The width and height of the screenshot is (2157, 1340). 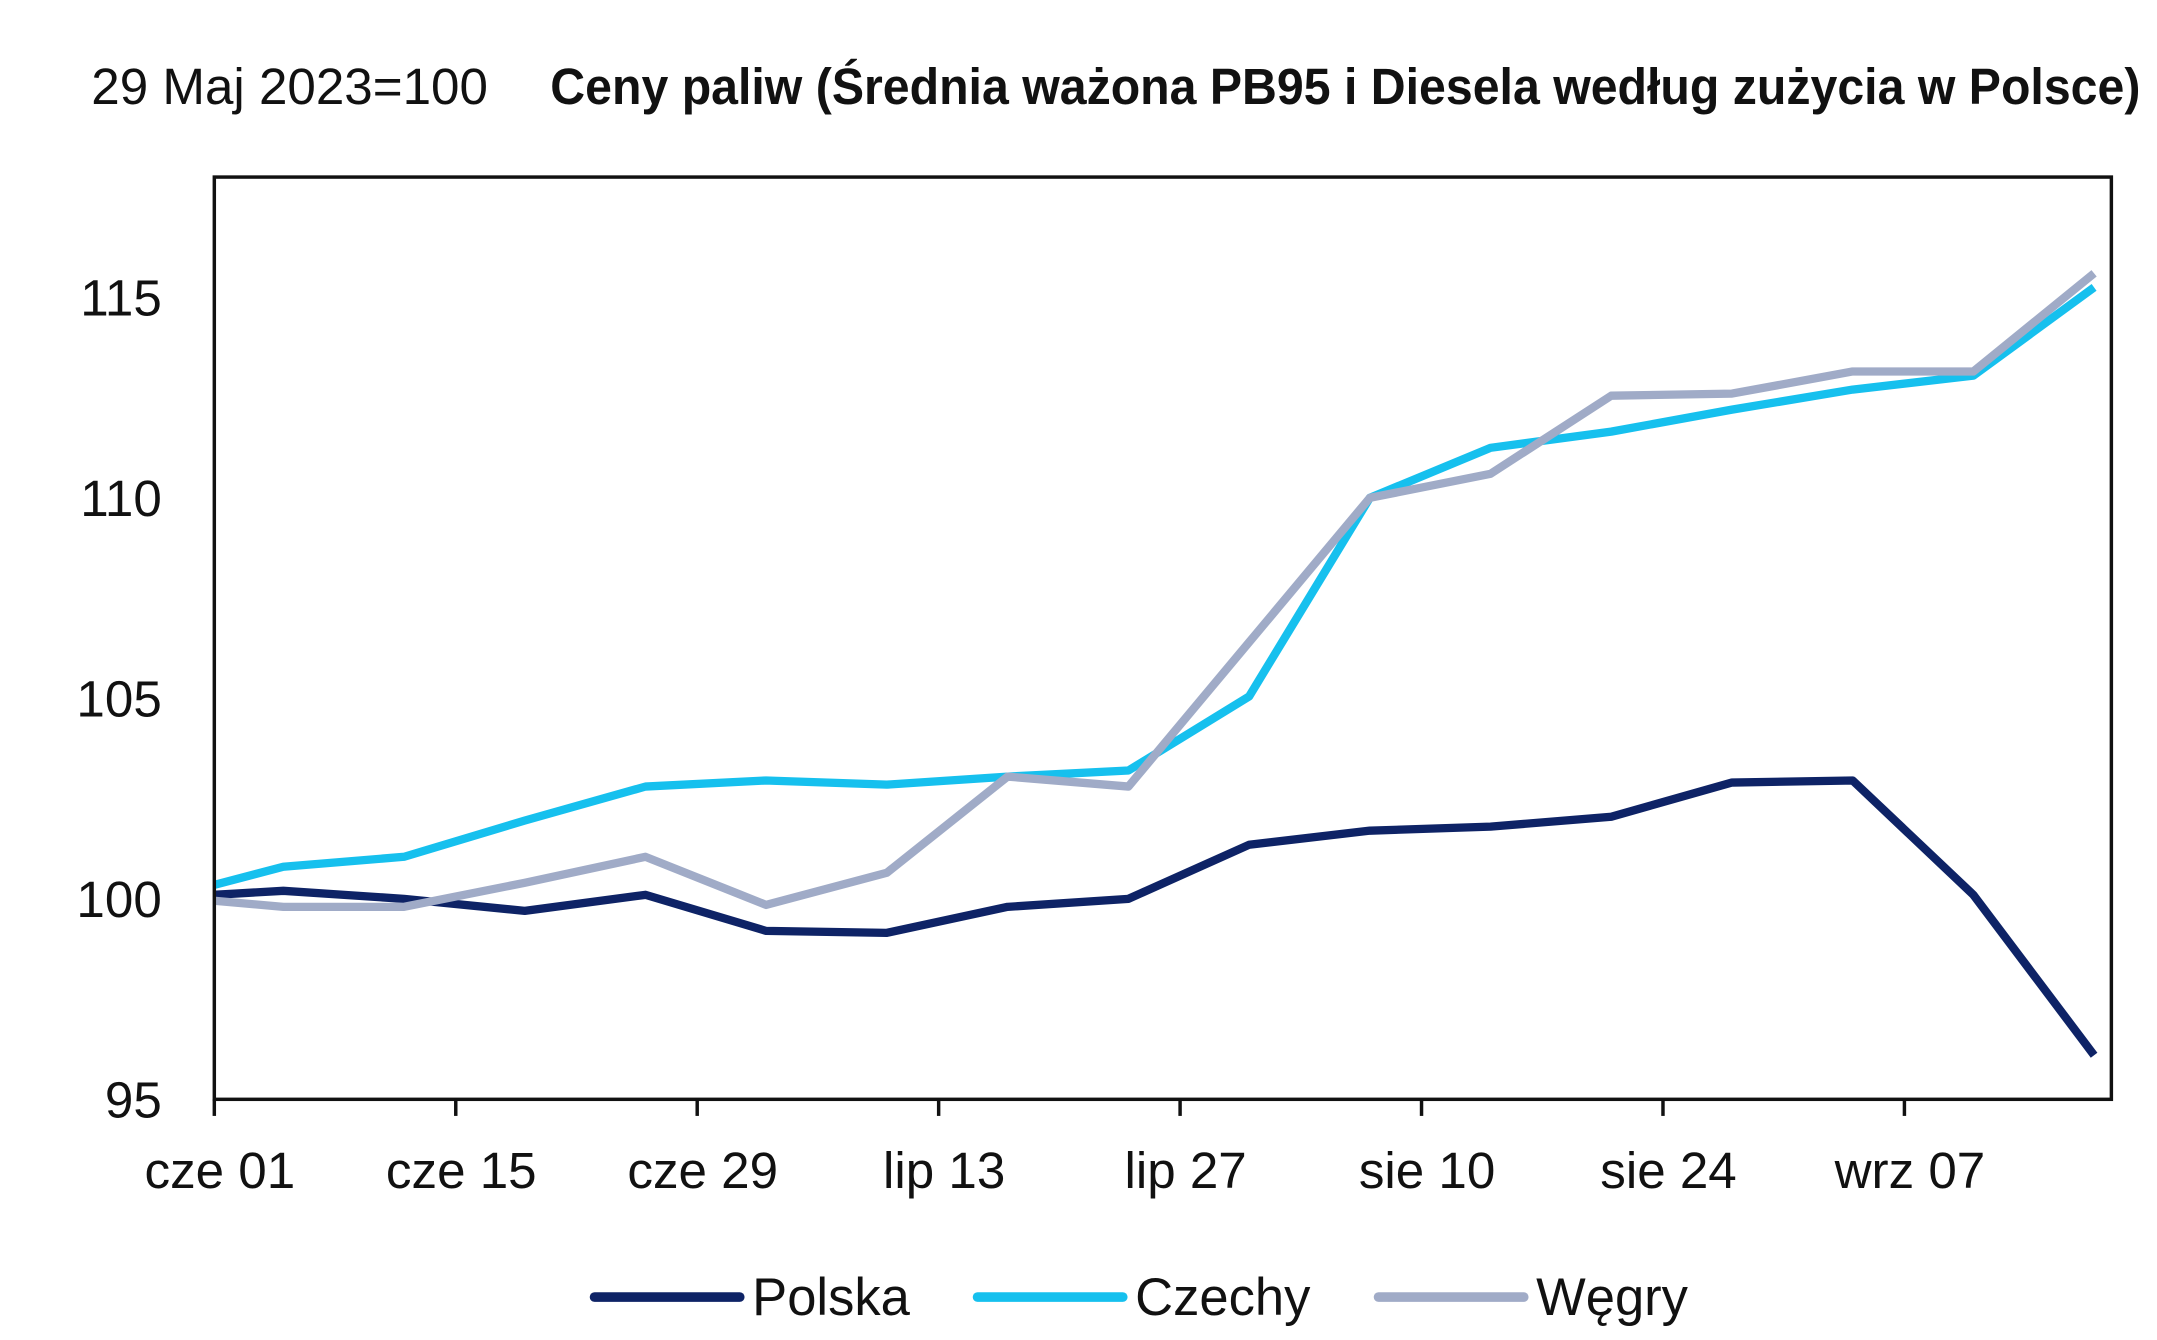 What do you see at coordinates (121, 297) in the screenshot?
I see `y-tick-label: 115` at bounding box center [121, 297].